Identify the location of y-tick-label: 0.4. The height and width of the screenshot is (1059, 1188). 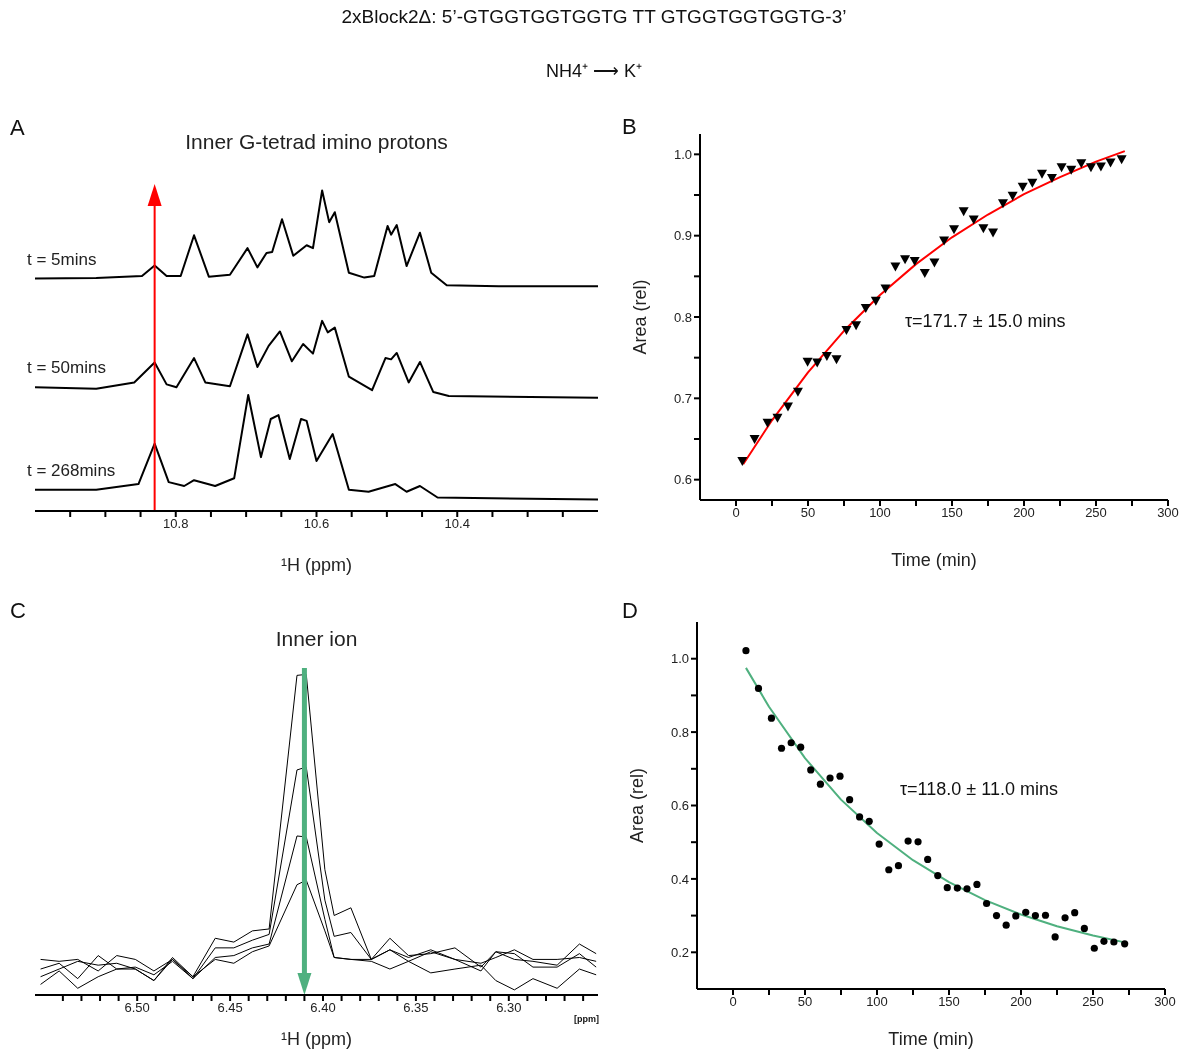
(679, 879).